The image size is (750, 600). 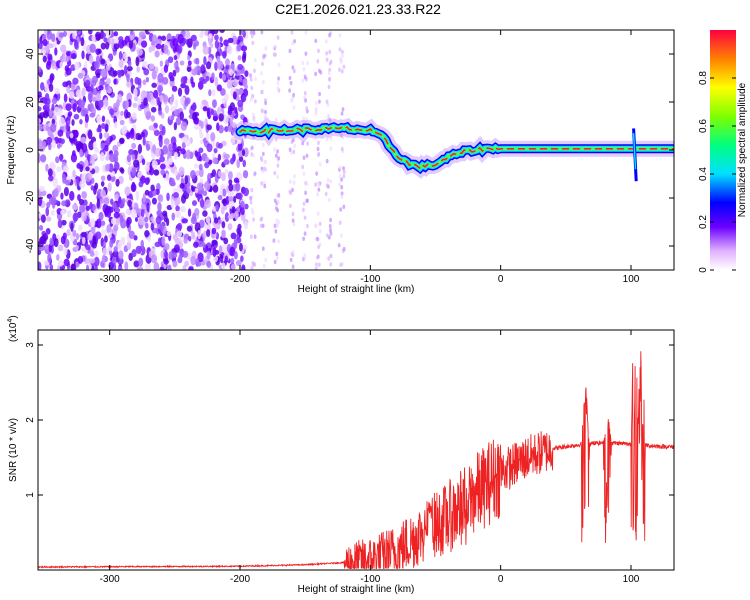 I want to click on spectrogram-trace, so click(x=453, y=149).